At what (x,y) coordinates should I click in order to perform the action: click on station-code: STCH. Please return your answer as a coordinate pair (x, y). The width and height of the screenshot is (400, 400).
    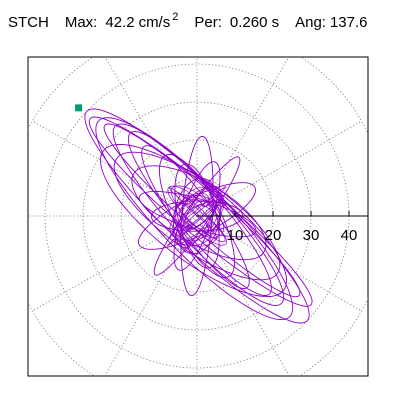
    Looking at the image, I should click on (28, 22).